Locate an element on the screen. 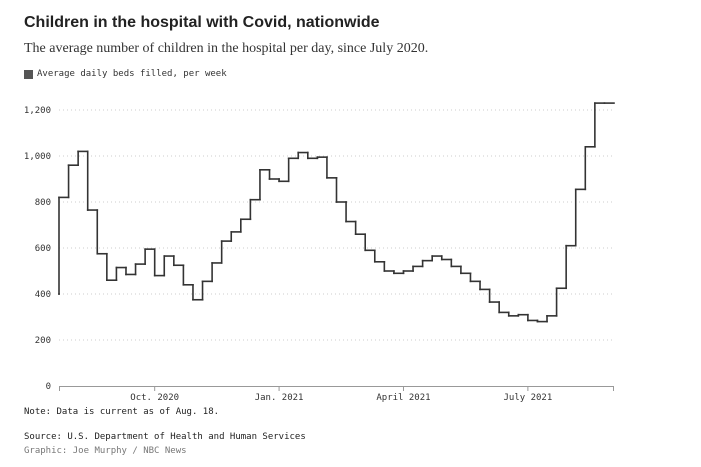 The width and height of the screenshot is (701, 467). data-note: Note: Data is current as of Aug. 18. is located at coordinates (122, 412).